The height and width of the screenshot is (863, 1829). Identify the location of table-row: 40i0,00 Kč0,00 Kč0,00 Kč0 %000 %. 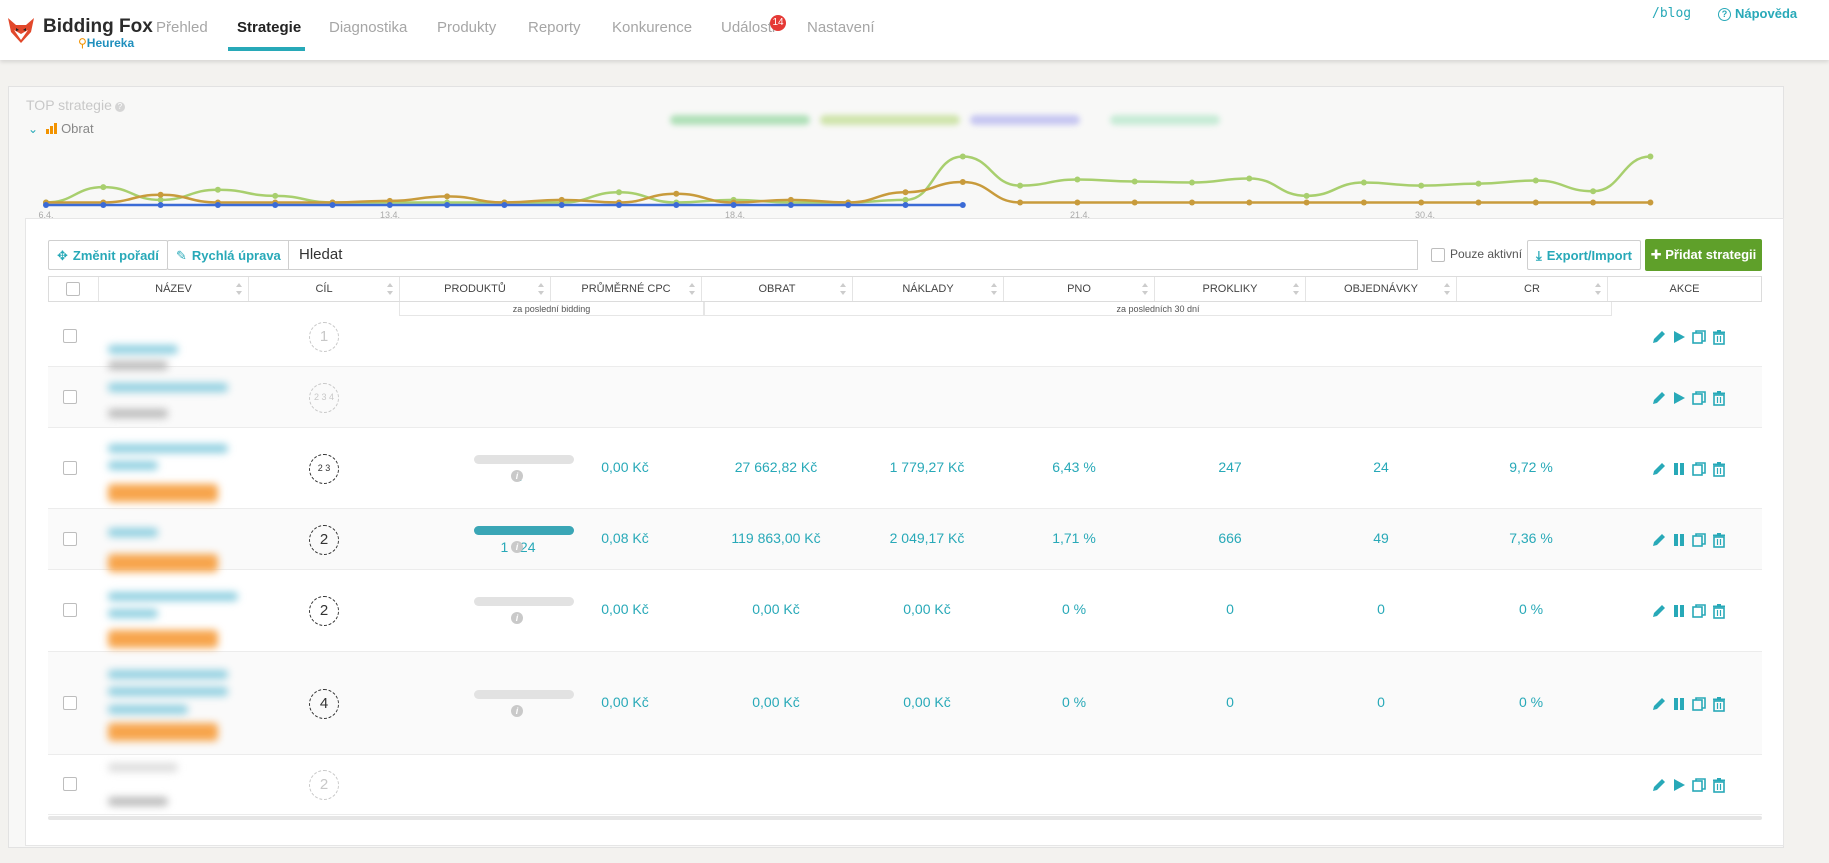
(905, 703).